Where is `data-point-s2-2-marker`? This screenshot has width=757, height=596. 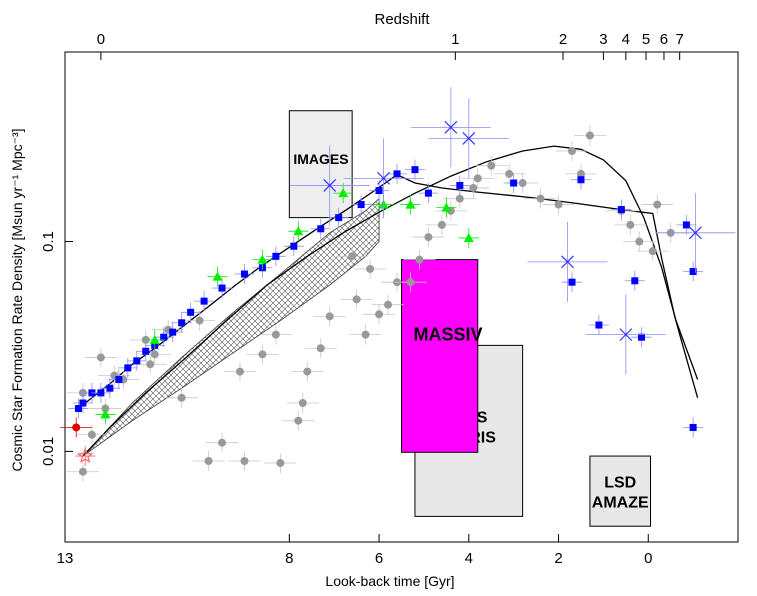
data-point-s2-2-marker is located at coordinates (217, 276).